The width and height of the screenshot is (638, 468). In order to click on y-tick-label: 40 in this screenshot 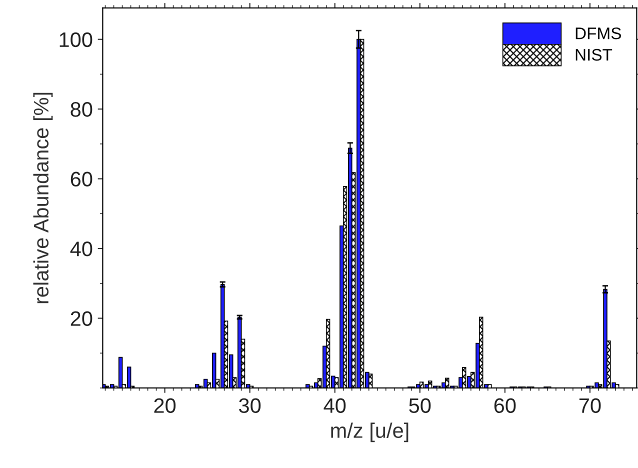, I will do `click(81, 249)`.